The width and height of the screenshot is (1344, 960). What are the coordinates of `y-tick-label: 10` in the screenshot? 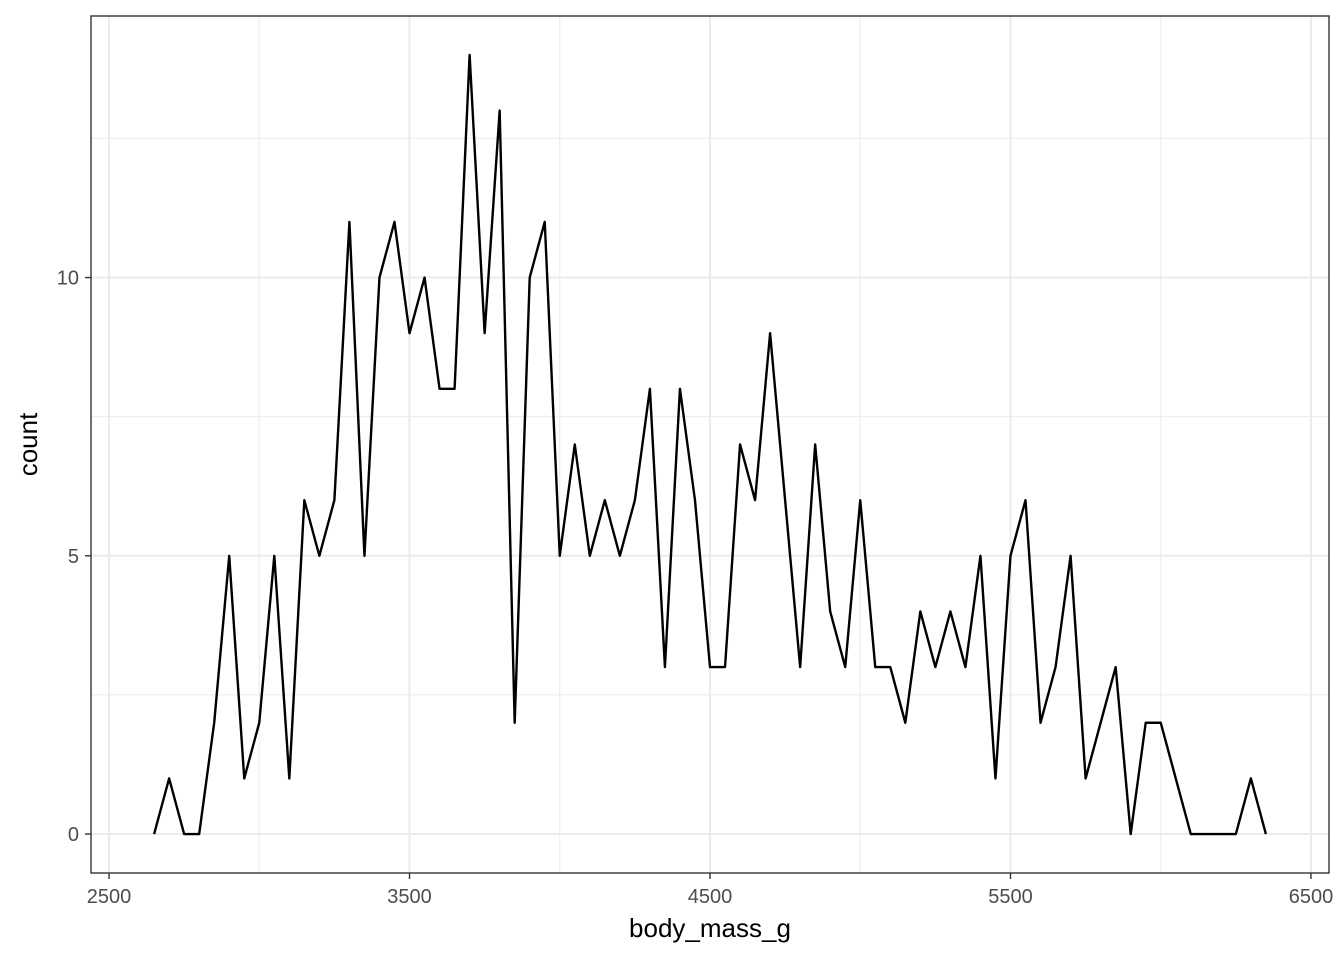 It's located at (68, 279).